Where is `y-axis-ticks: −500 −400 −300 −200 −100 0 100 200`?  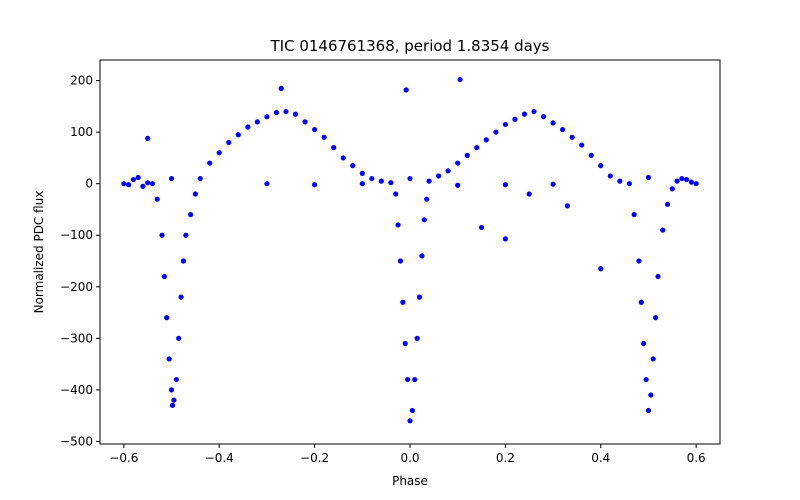 y-axis-ticks: −500 −400 −300 −200 −100 0 100 200 is located at coordinates (80, 261).